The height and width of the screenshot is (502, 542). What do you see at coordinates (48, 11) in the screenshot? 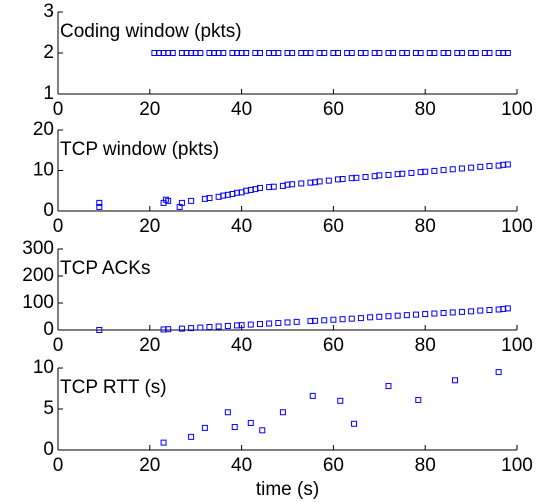
I see `y-tick-label: 3` at bounding box center [48, 11].